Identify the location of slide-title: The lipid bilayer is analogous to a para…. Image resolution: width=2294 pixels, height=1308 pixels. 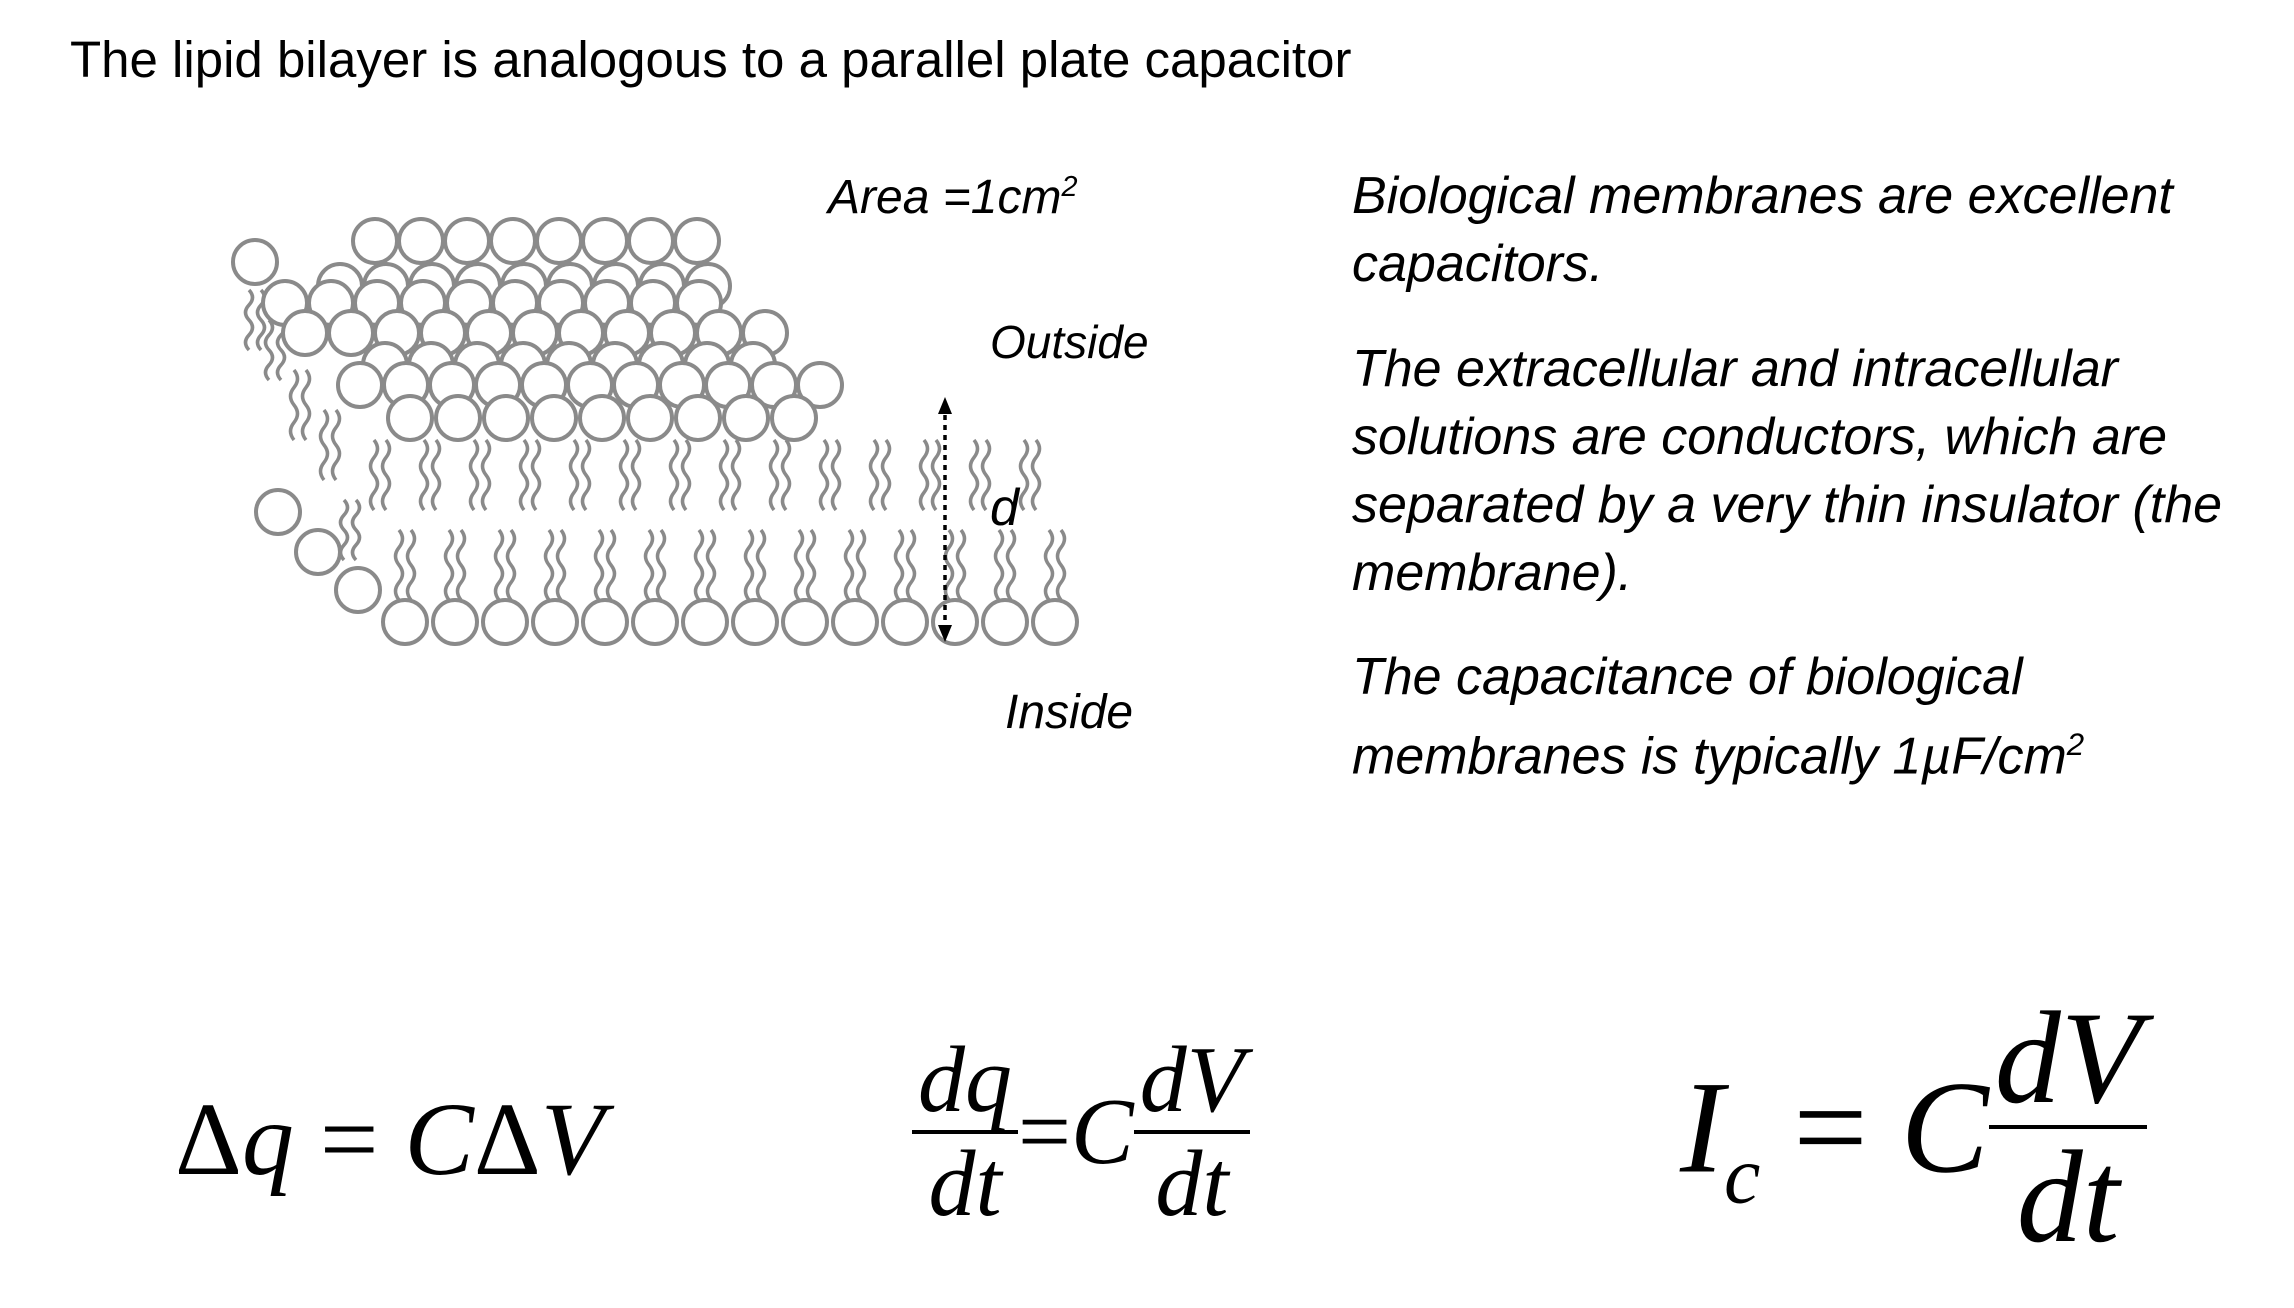
(711, 59).